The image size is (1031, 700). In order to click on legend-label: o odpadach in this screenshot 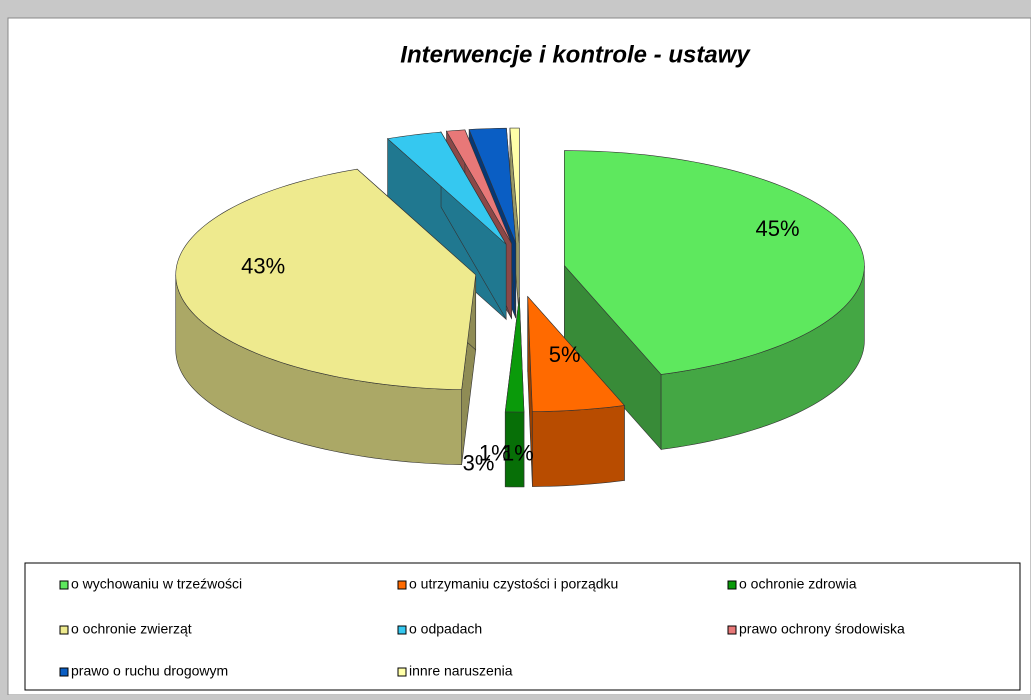, I will do `click(445, 629)`.